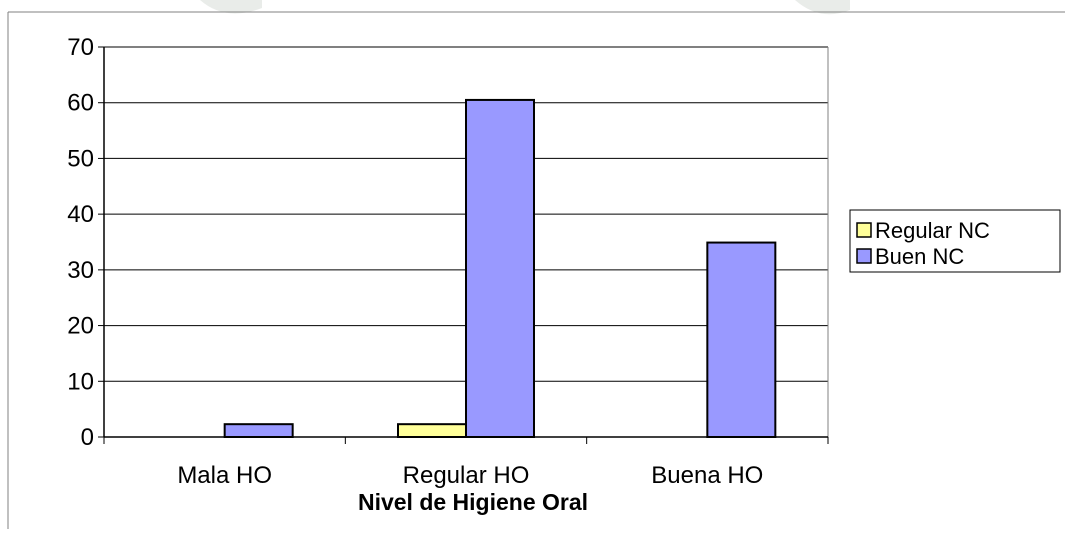  I want to click on bar-buen-nc-regular-ho, so click(500, 268).